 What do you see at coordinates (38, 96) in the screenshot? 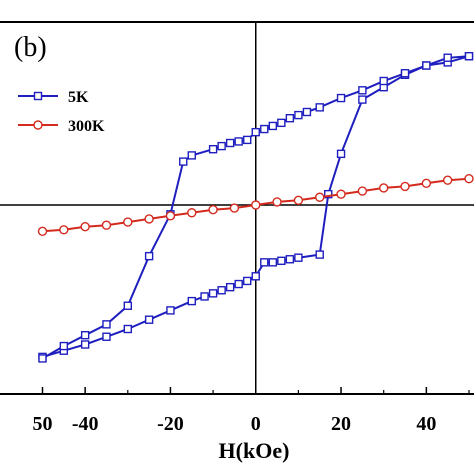
I see `legend-marker-5k` at bounding box center [38, 96].